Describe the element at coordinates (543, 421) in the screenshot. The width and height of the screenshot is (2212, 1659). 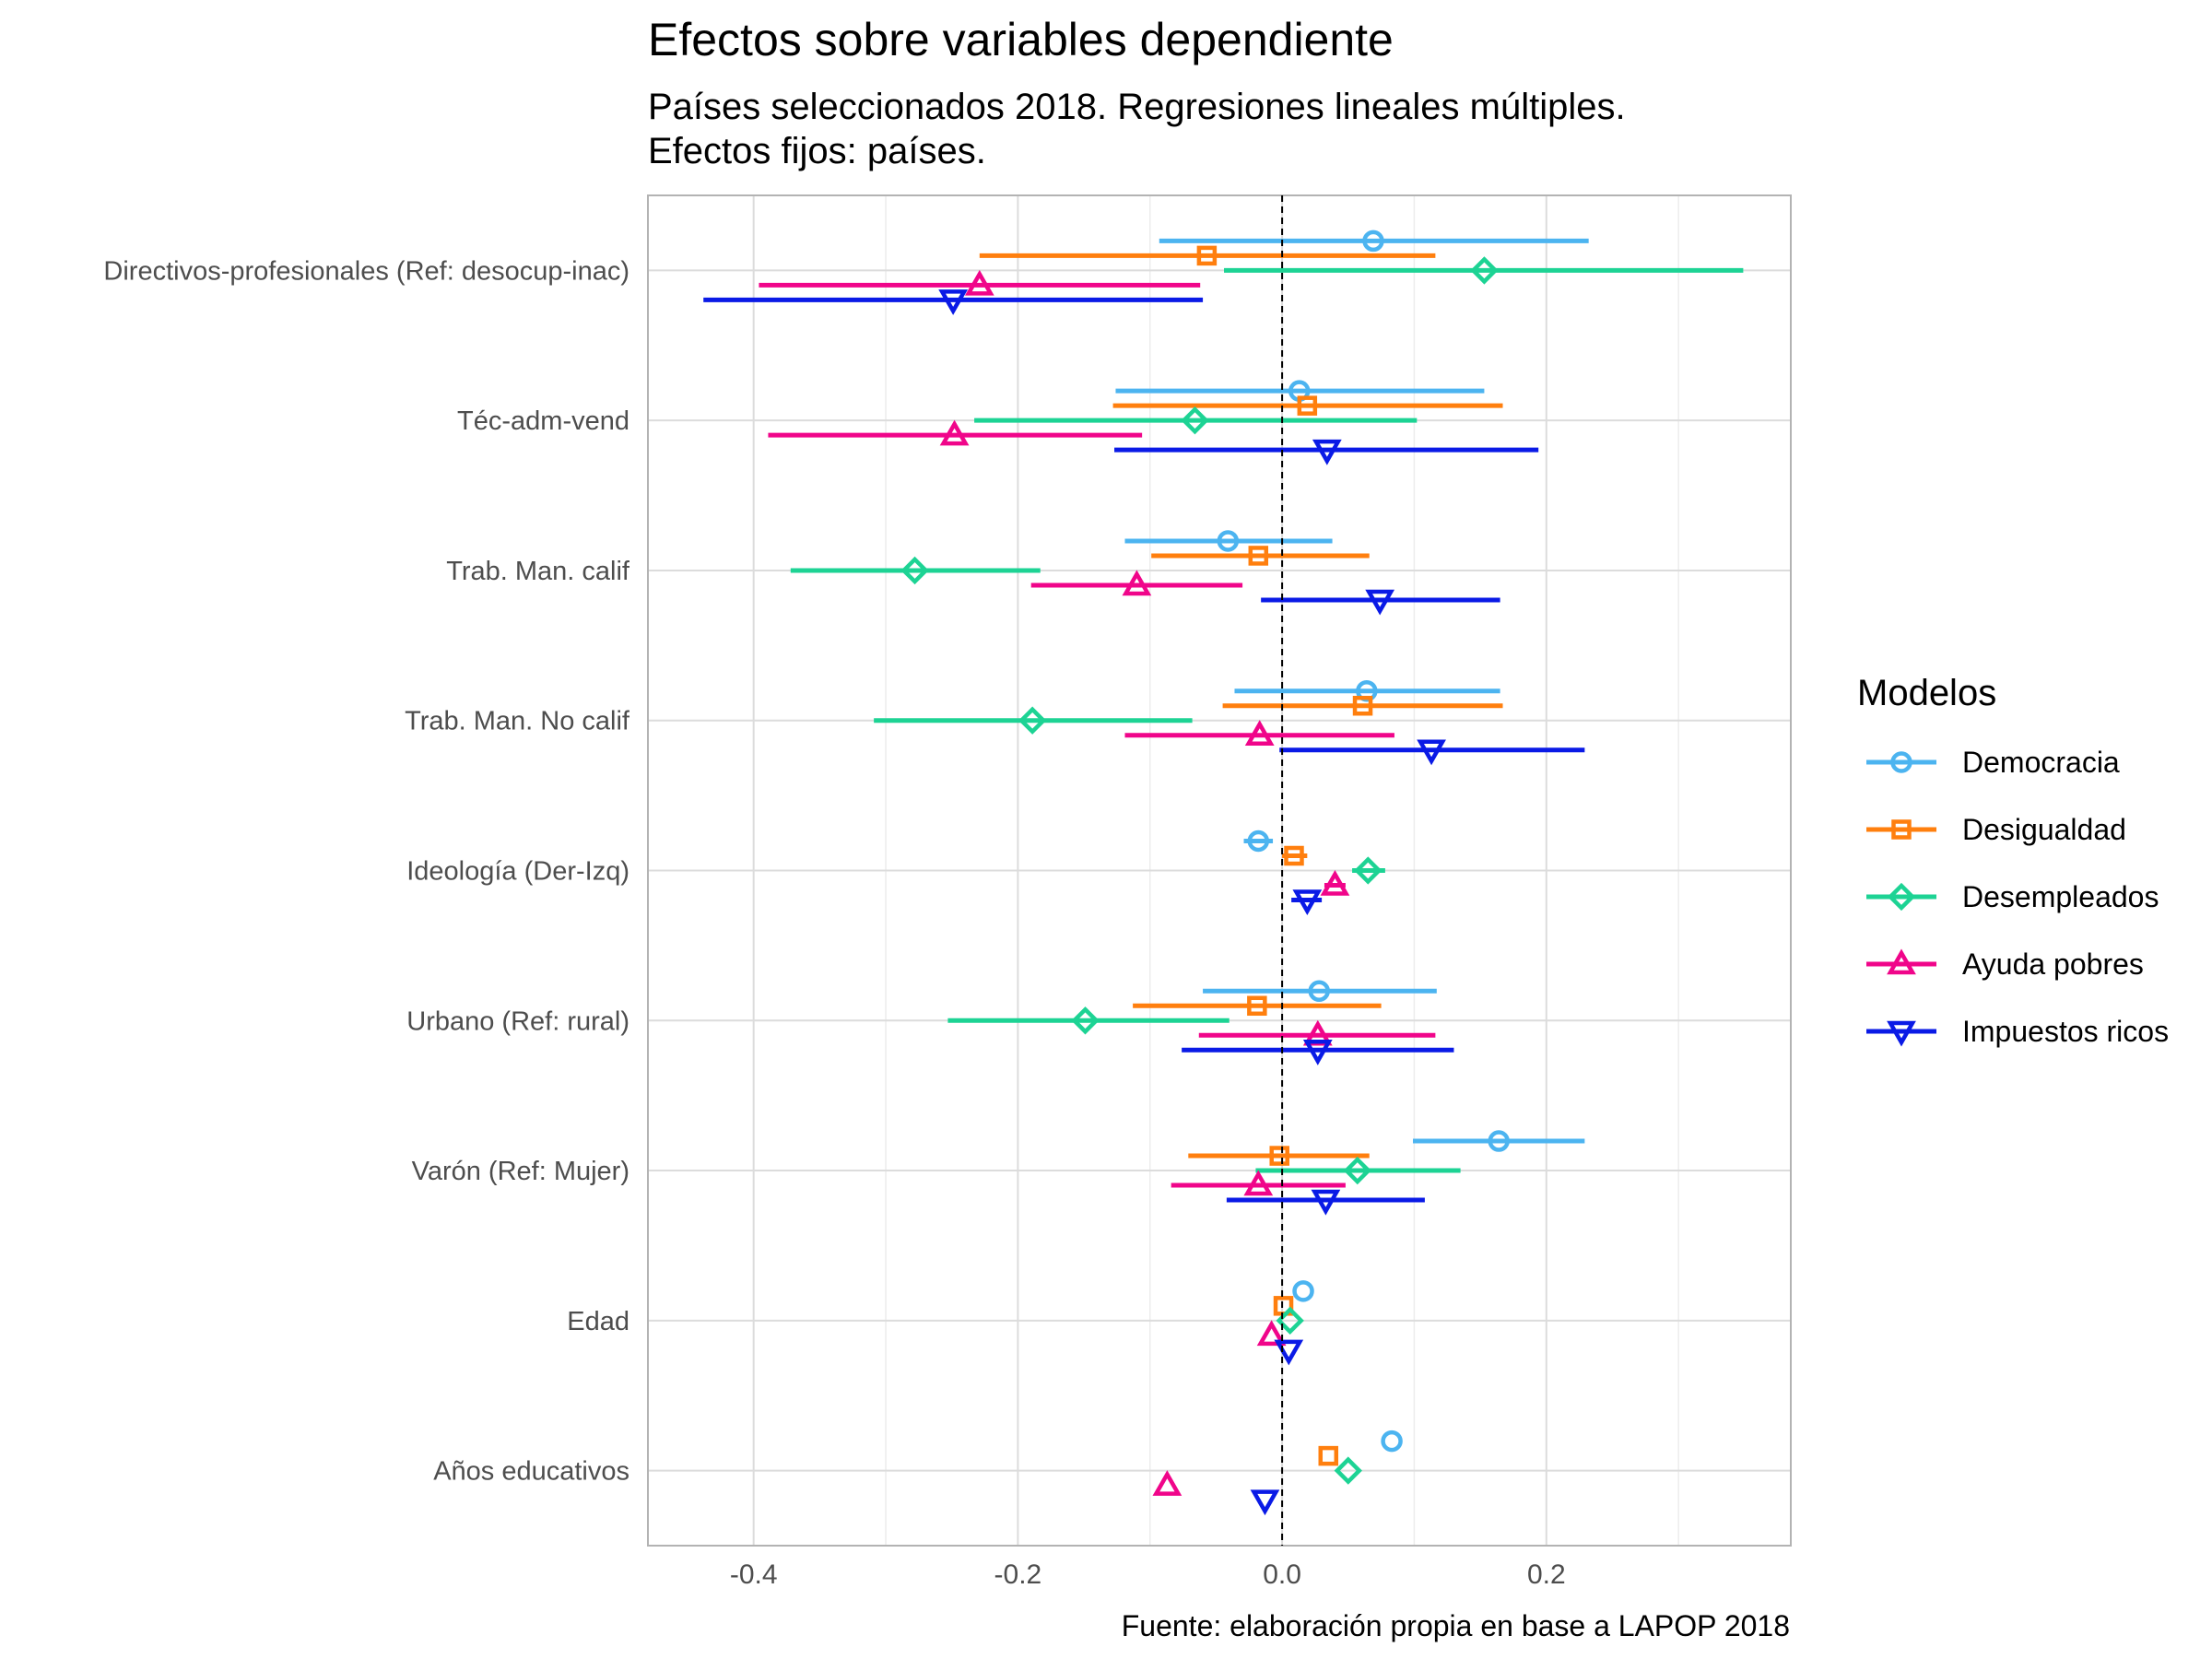
I see `y-tick-label: Téc-adm-vend` at that location.